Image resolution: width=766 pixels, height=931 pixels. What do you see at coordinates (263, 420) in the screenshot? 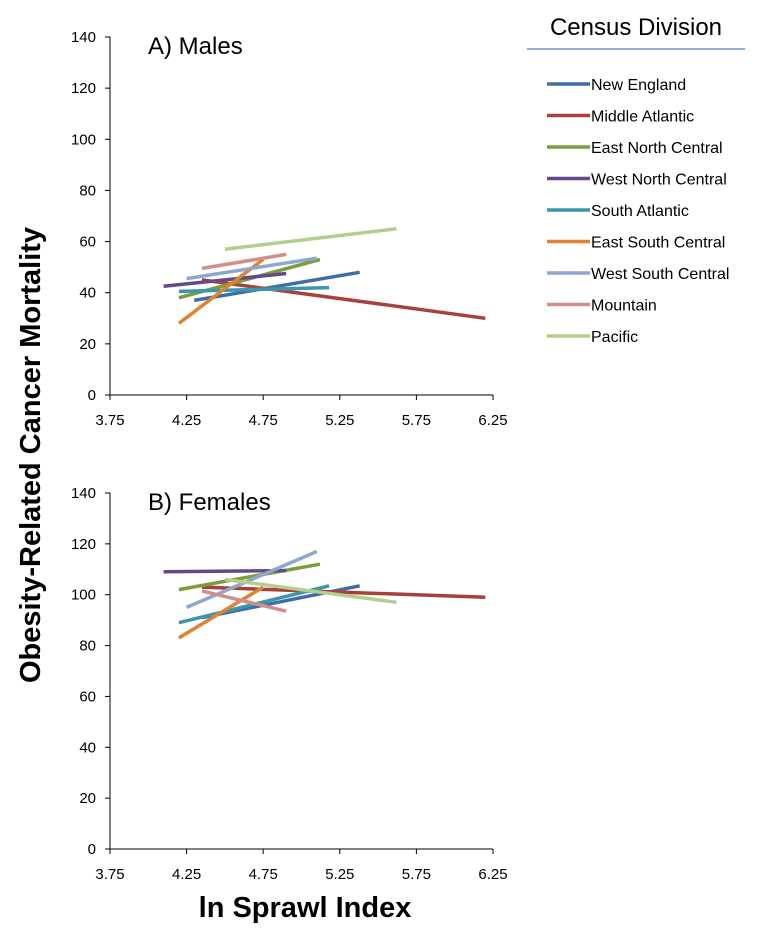
I see `males-x-tick-label: 4.75` at bounding box center [263, 420].